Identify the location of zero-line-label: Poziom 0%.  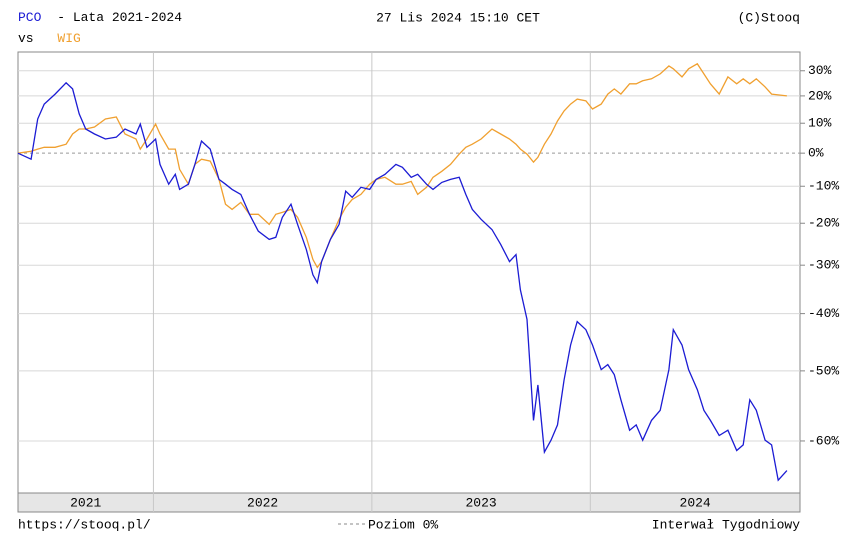
(403, 524).